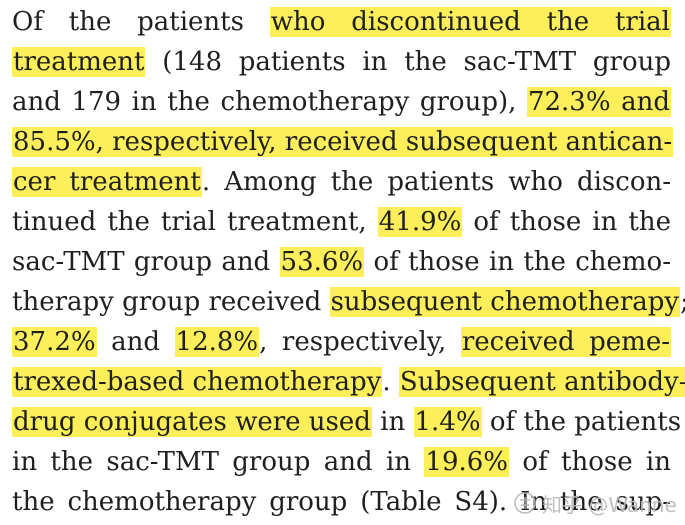 The width and height of the screenshot is (685, 525). I want to click on highlighted-text: 41.9%, so click(420, 222).